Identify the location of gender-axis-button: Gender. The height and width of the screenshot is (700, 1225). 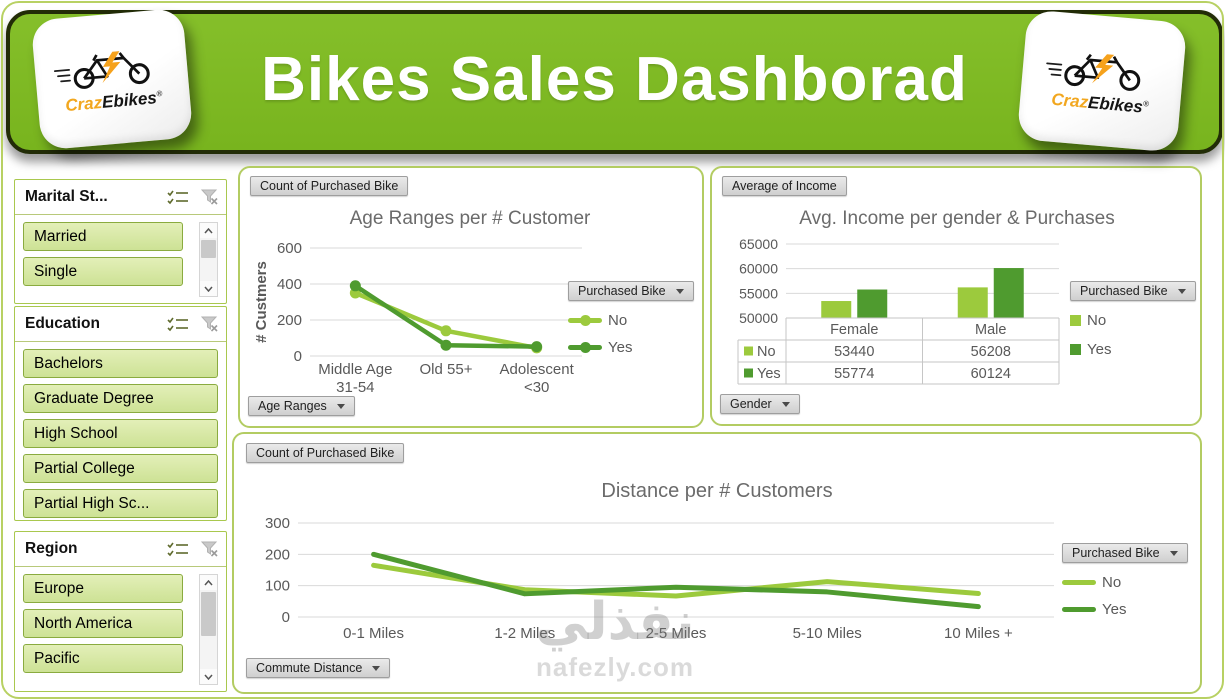
(760, 404).